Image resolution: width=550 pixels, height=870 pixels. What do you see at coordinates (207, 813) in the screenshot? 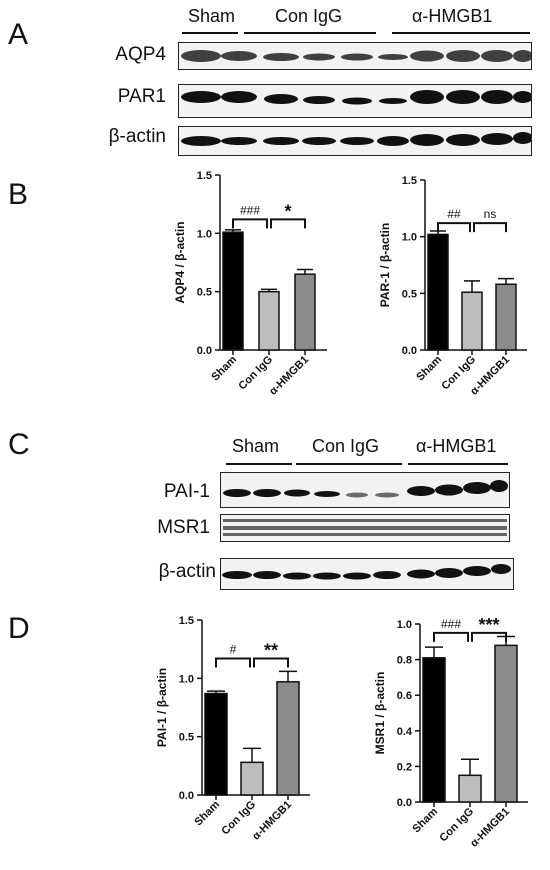
I see `chart-pai1-category-label-0: Sham` at bounding box center [207, 813].